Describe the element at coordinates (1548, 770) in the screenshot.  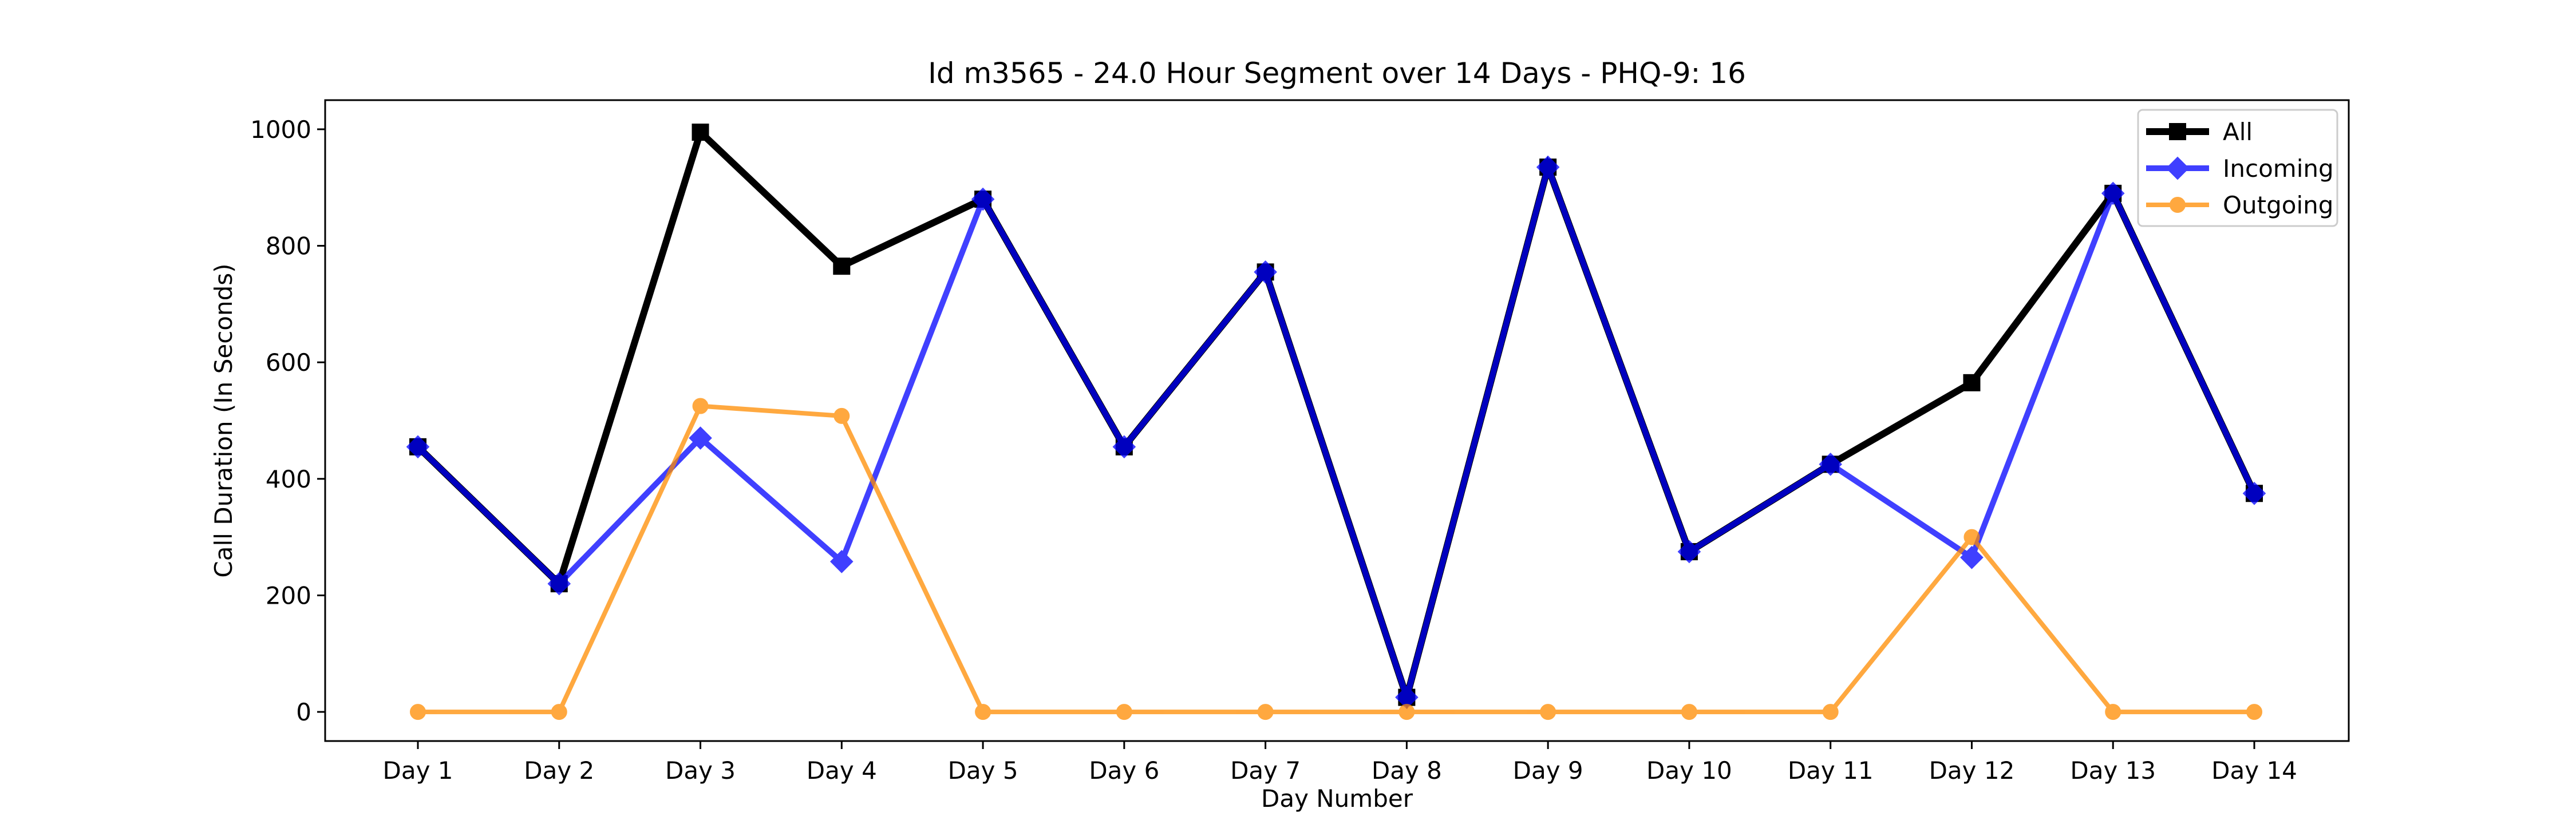
I see `x-tick-label: Day 9` at that location.